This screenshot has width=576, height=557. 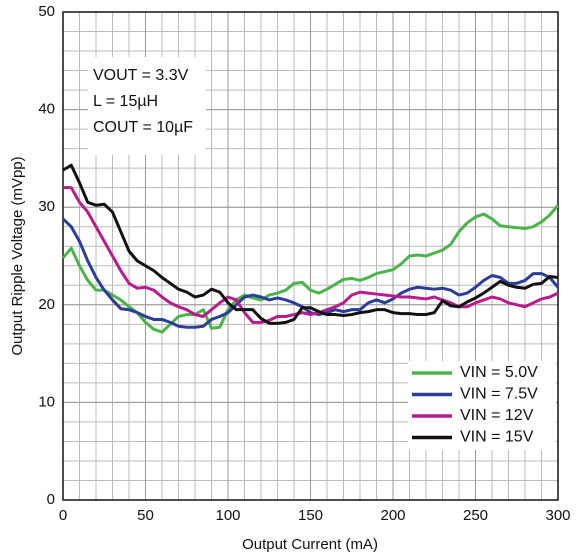 What do you see at coordinates (46, 11) in the screenshot?
I see `y-tick-label: 50` at bounding box center [46, 11].